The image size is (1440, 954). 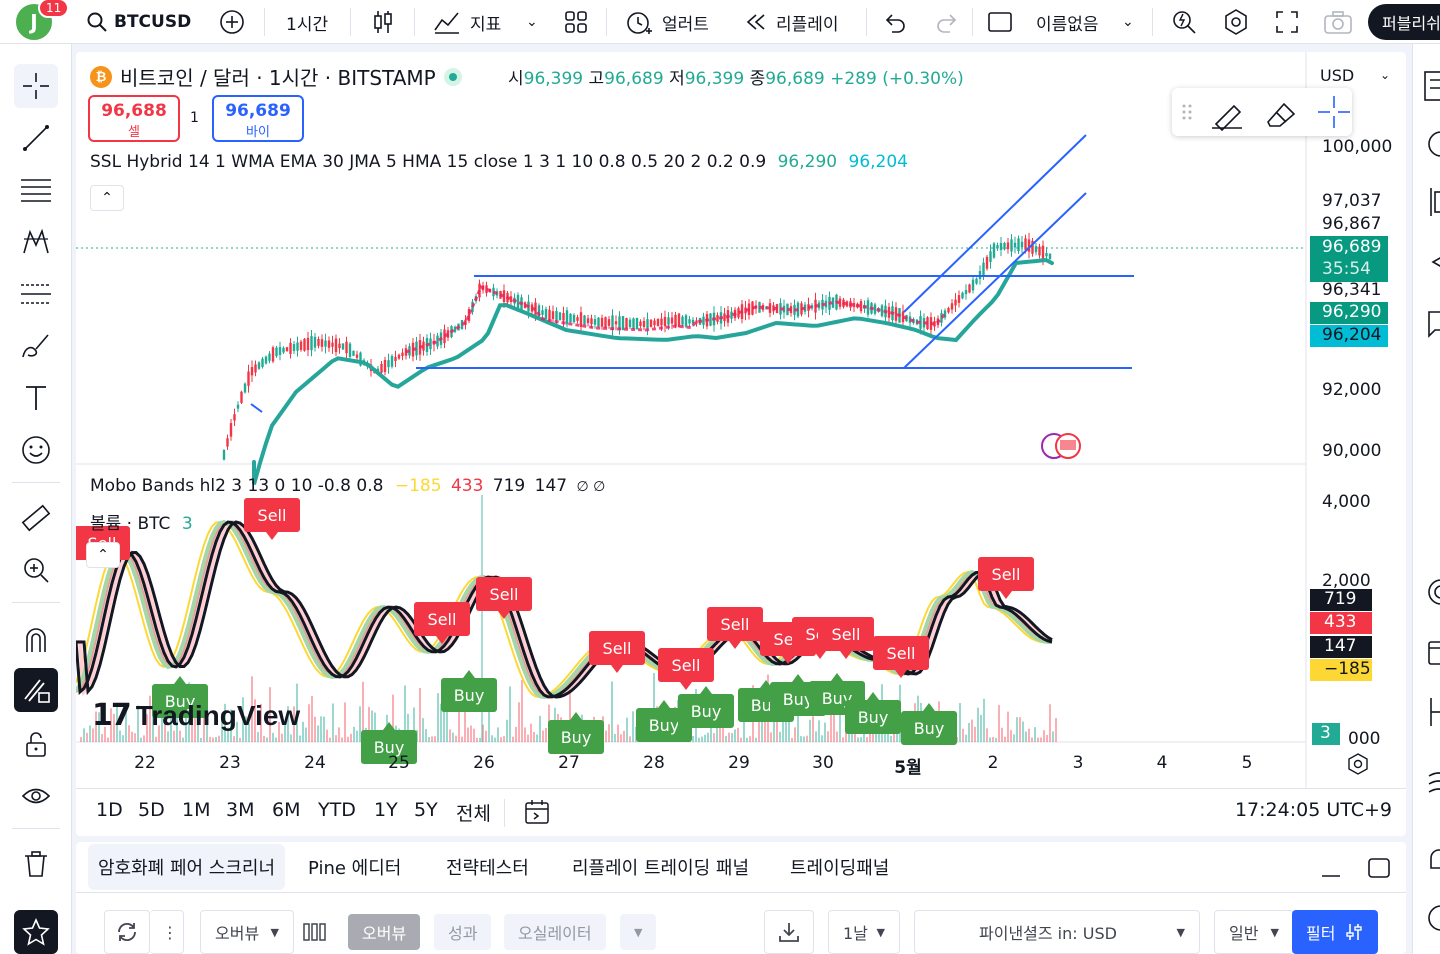 I want to click on mobo-value-2: 433, so click(x=467, y=486).